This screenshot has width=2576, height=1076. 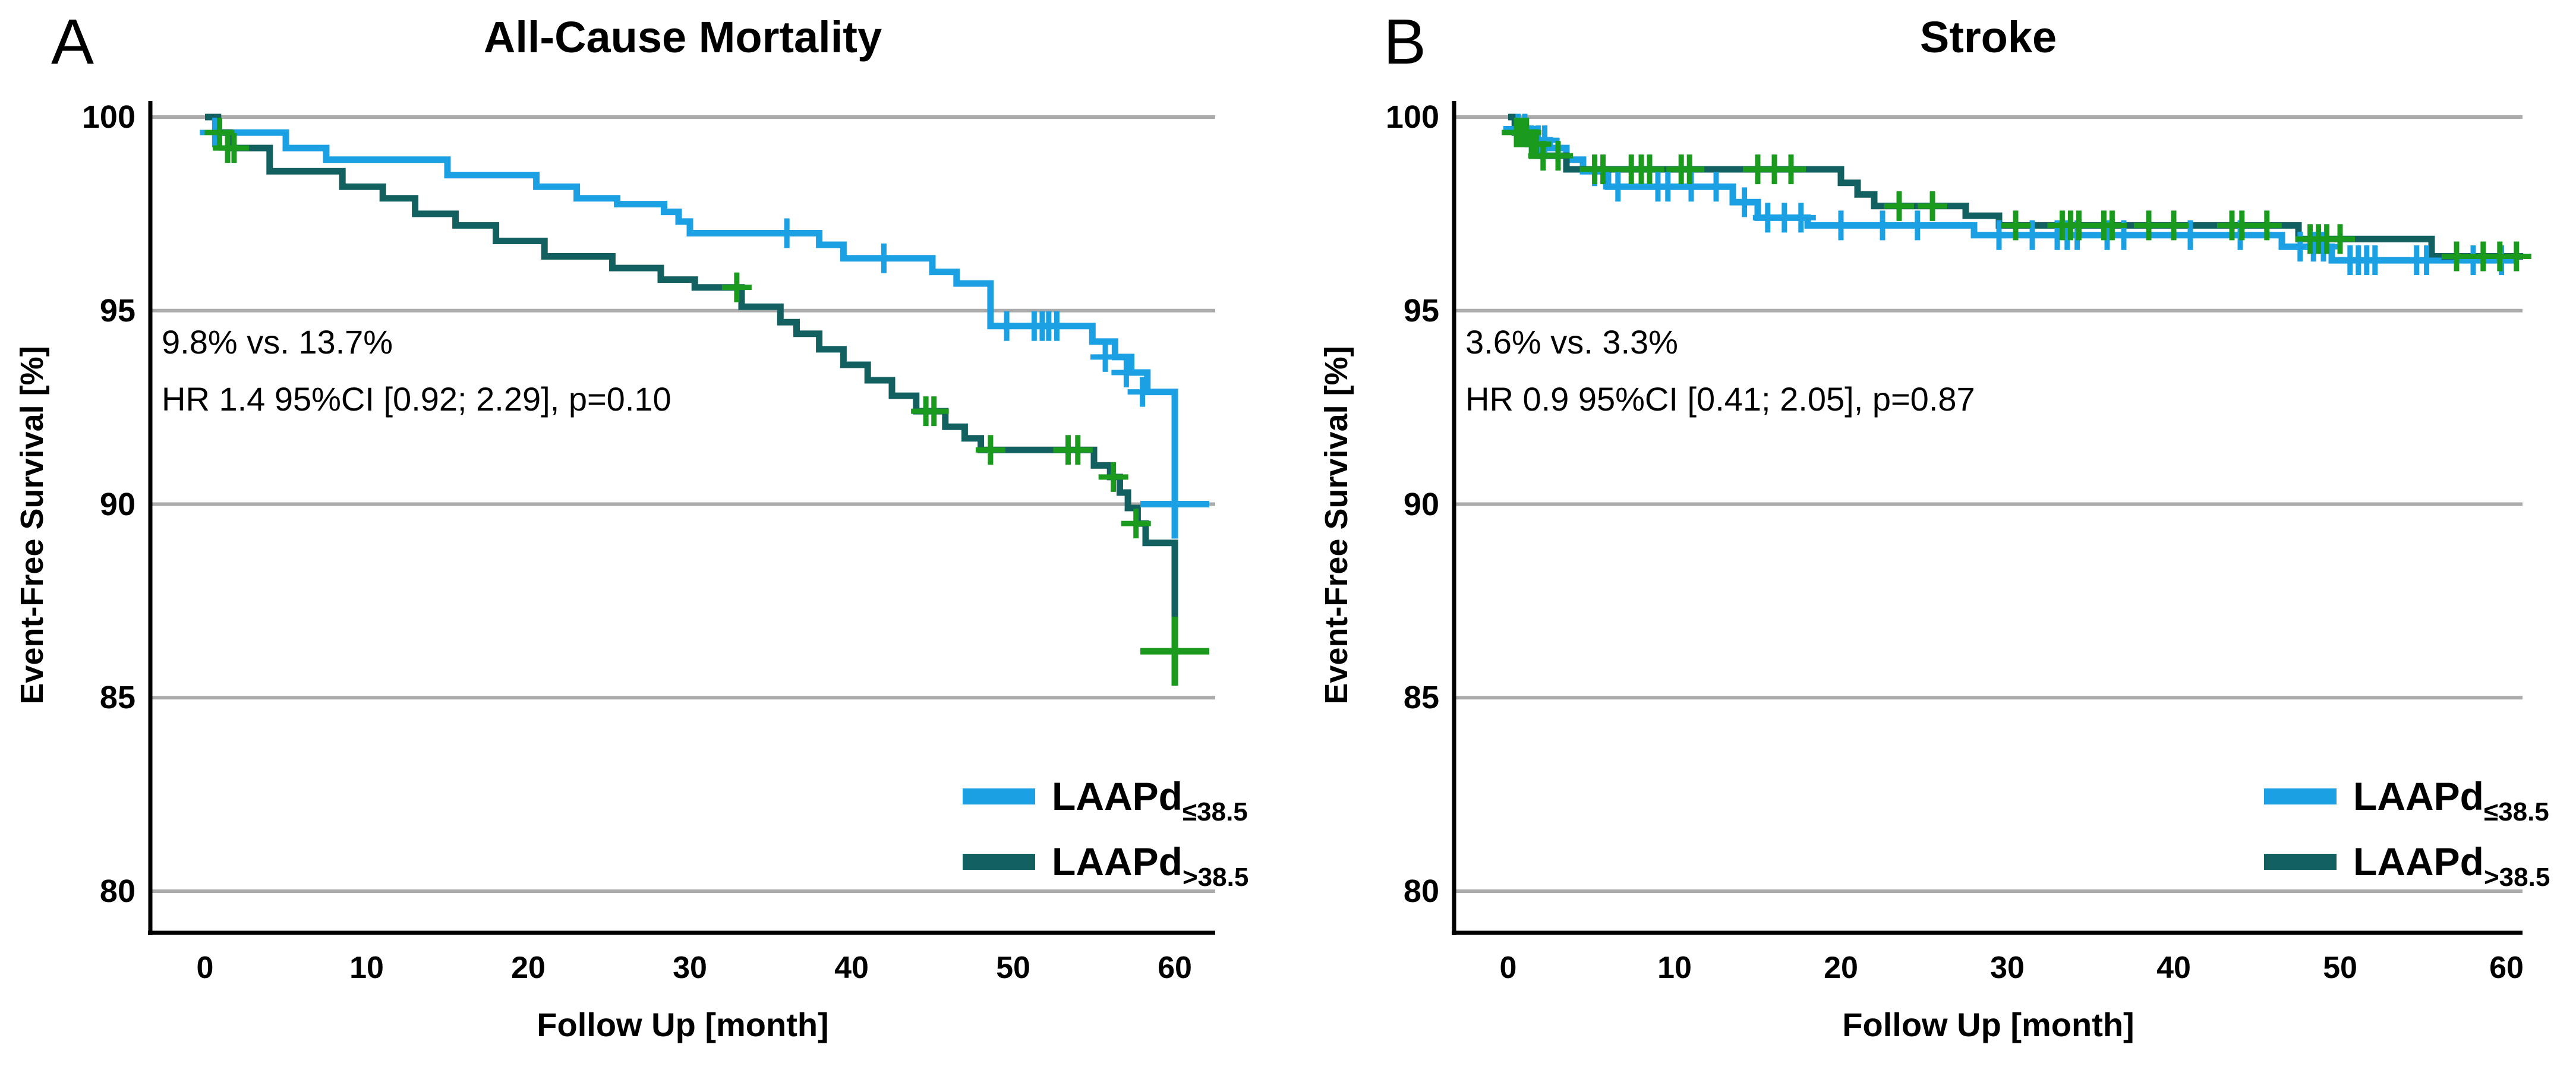 What do you see at coordinates (1841, 968) in the screenshot?
I see `panel-b-x-tick-20: 20` at bounding box center [1841, 968].